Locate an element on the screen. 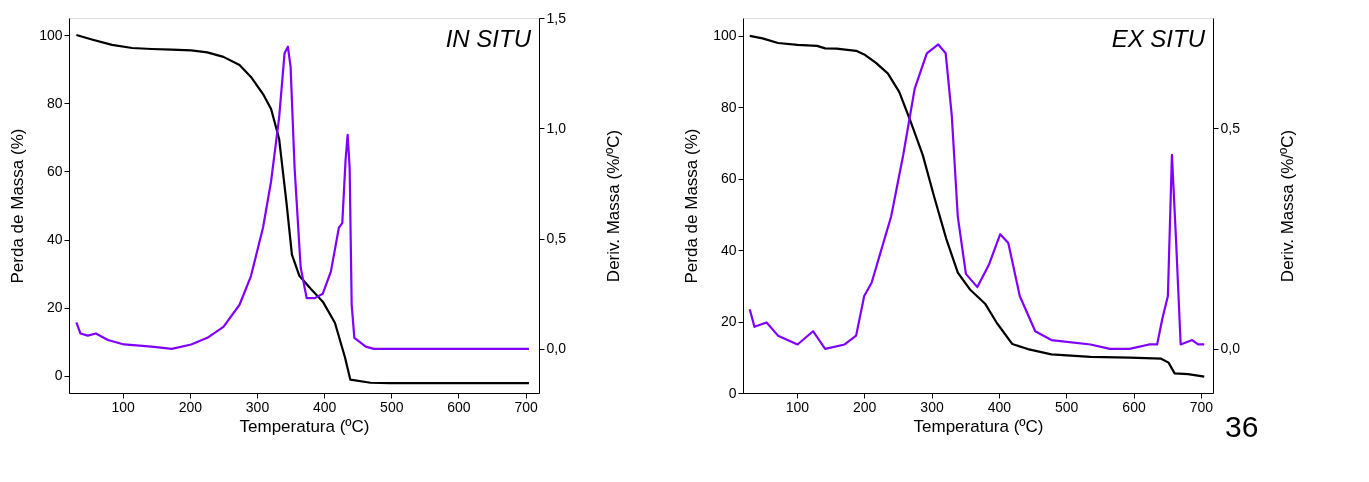 Image resolution: width=1369 pixels, height=482 pixels. y2-tick-label: 1,5 is located at coordinates (556, 17).